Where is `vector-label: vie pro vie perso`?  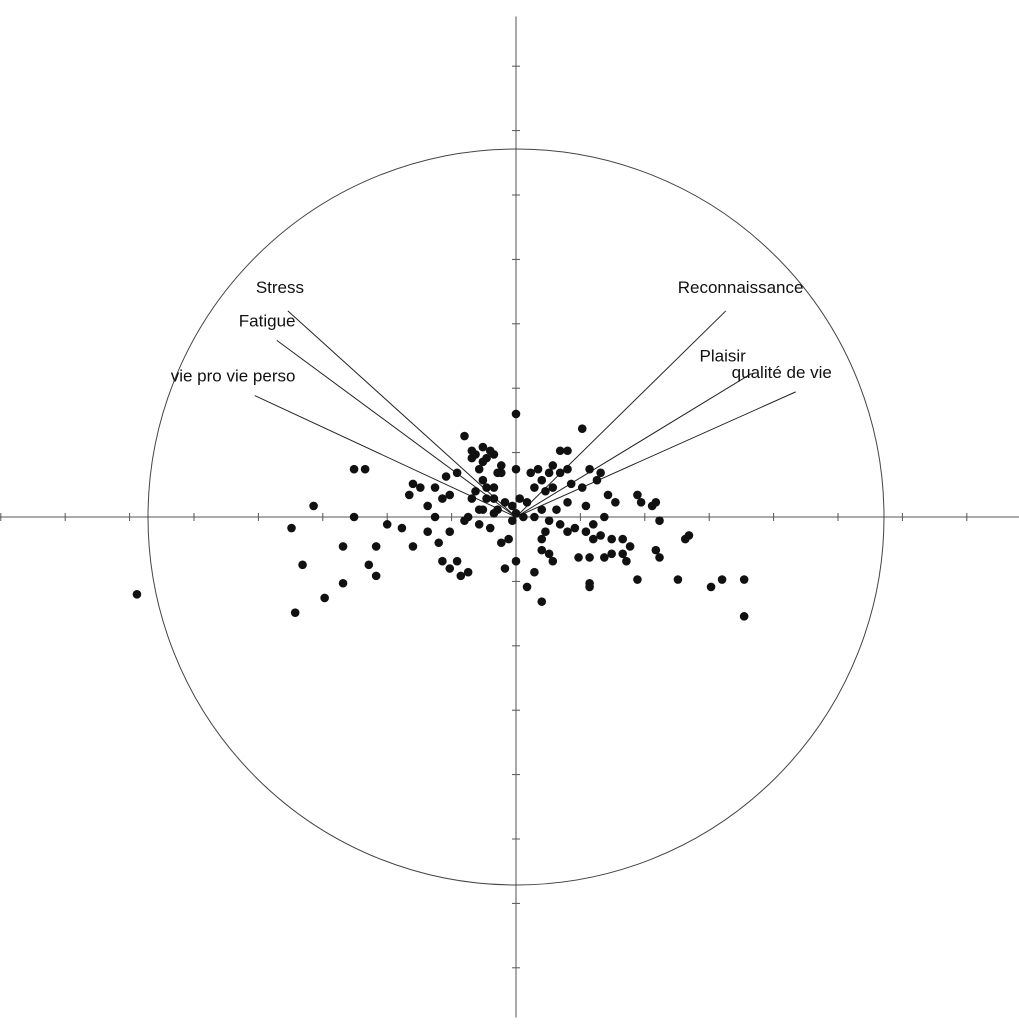 vector-label: vie pro vie perso is located at coordinates (233, 376).